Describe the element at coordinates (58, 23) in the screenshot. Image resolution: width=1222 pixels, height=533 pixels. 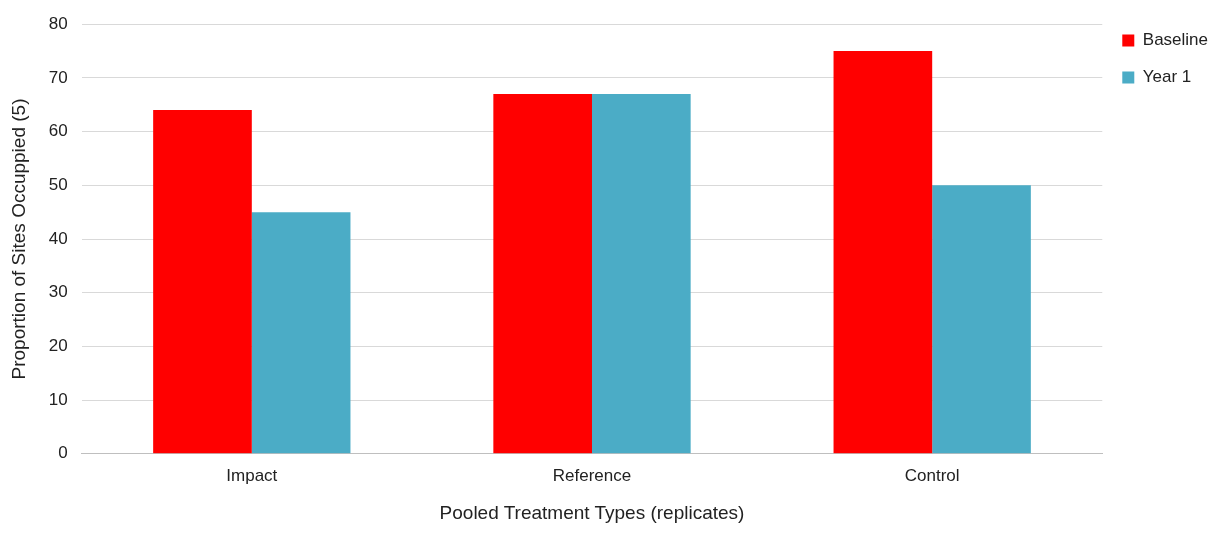
I see `y-tick-label: 80` at that location.